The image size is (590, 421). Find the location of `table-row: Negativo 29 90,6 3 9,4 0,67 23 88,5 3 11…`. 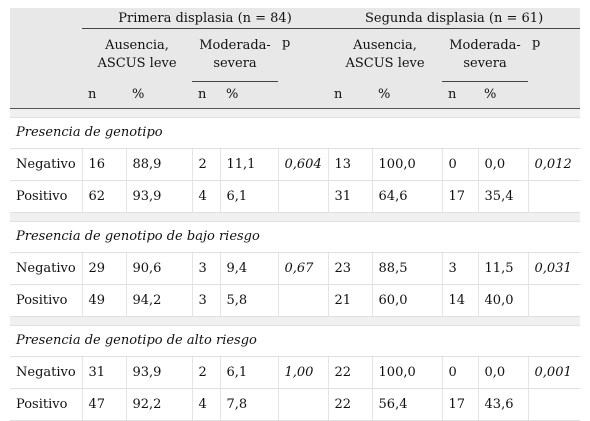

table-row: Negativo 29 90,6 3 9,4 0,67 23 88,5 3 11… is located at coordinates (295, 268).